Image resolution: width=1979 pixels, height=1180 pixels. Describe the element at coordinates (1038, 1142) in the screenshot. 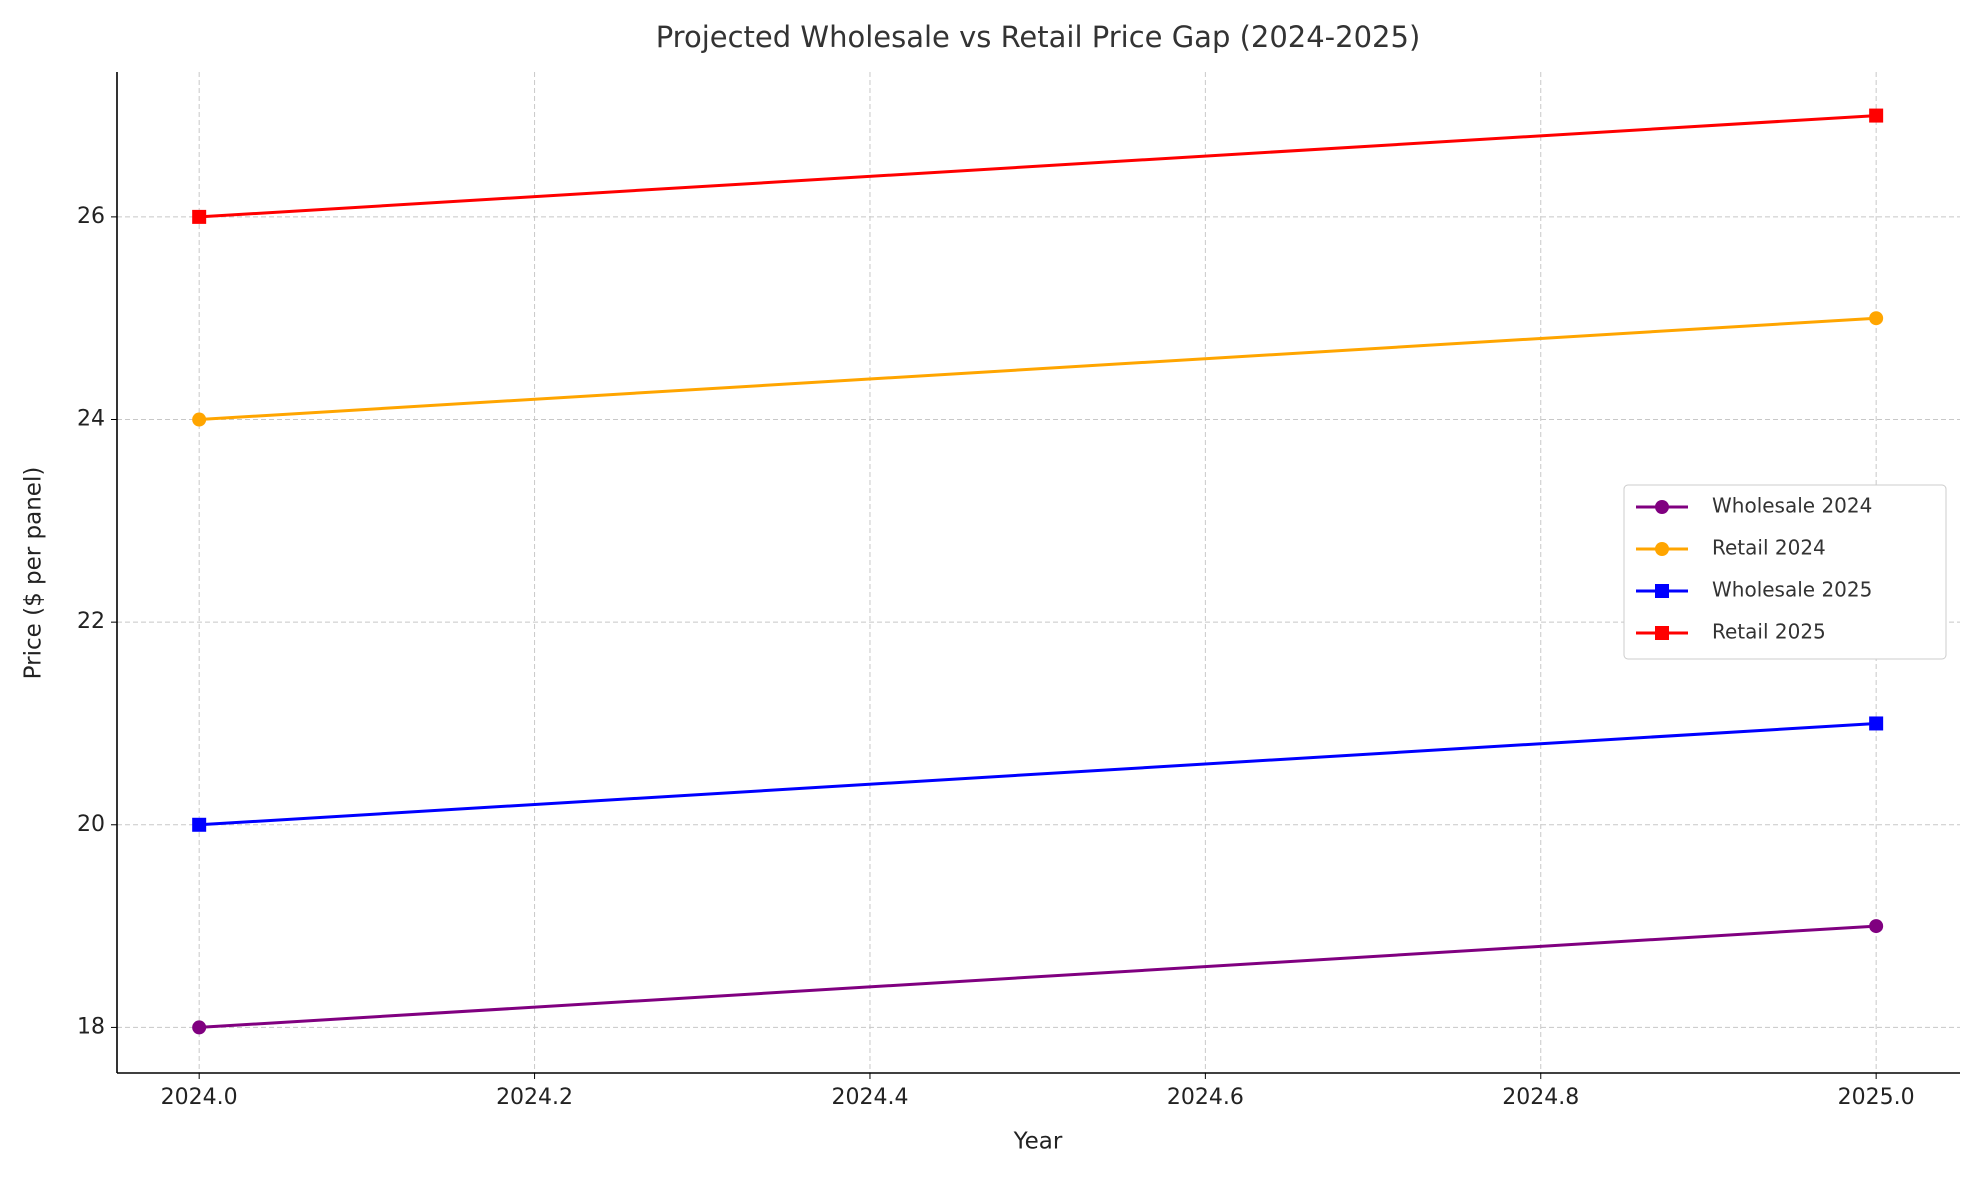

I see `x-axis-label: Year` at that location.